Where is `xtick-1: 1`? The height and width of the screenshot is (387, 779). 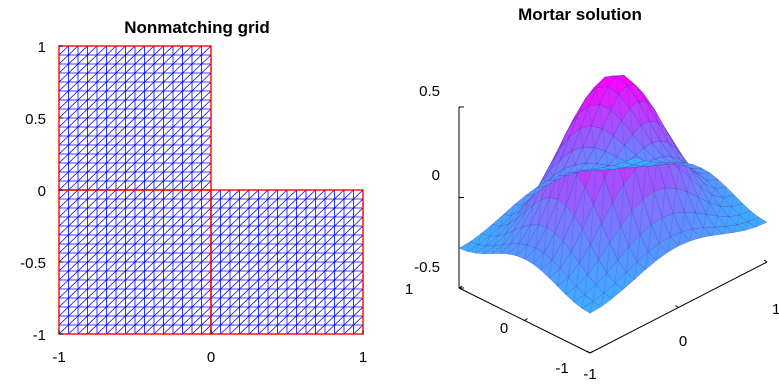 xtick-1: 1 is located at coordinates (363, 357).